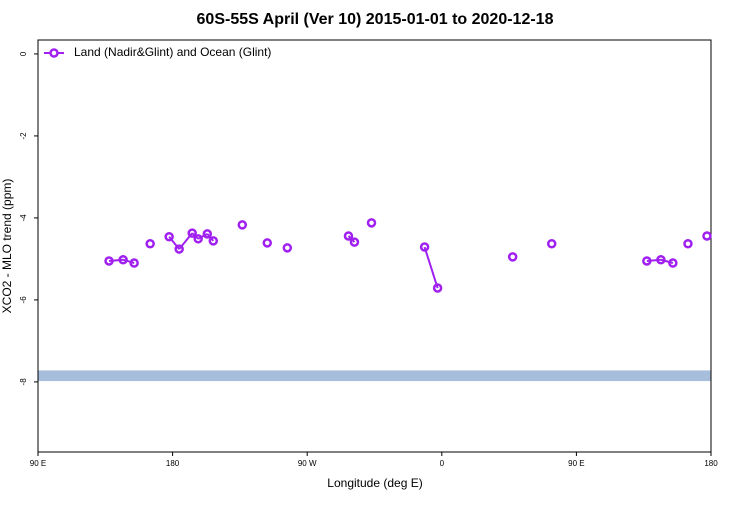 Image resolution: width=750 pixels, height=505 pixels. Describe the element at coordinates (54, 53) in the screenshot. I see `legend-marker` at that location.